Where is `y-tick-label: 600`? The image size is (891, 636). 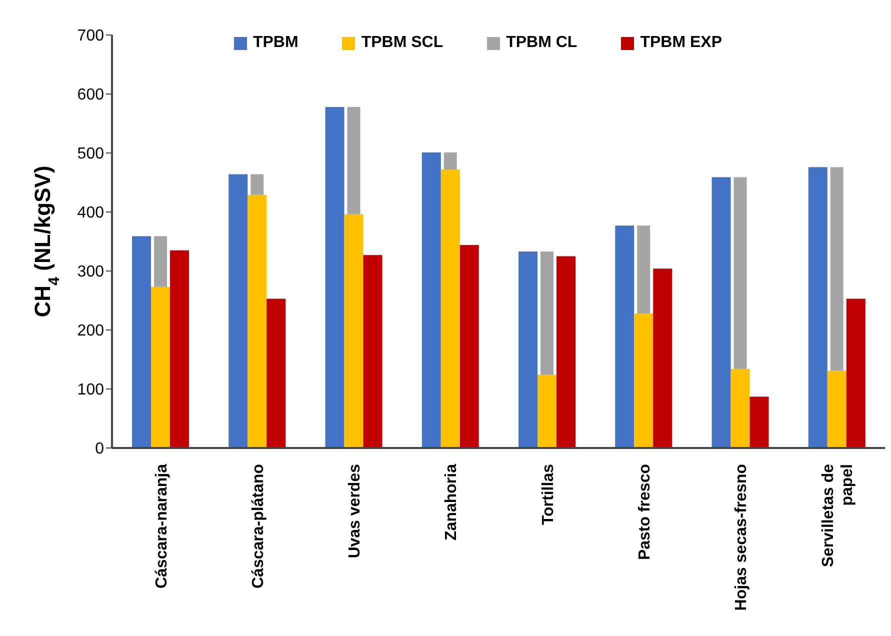
y-tick-label: 600 is located at coordinates (90, 95).